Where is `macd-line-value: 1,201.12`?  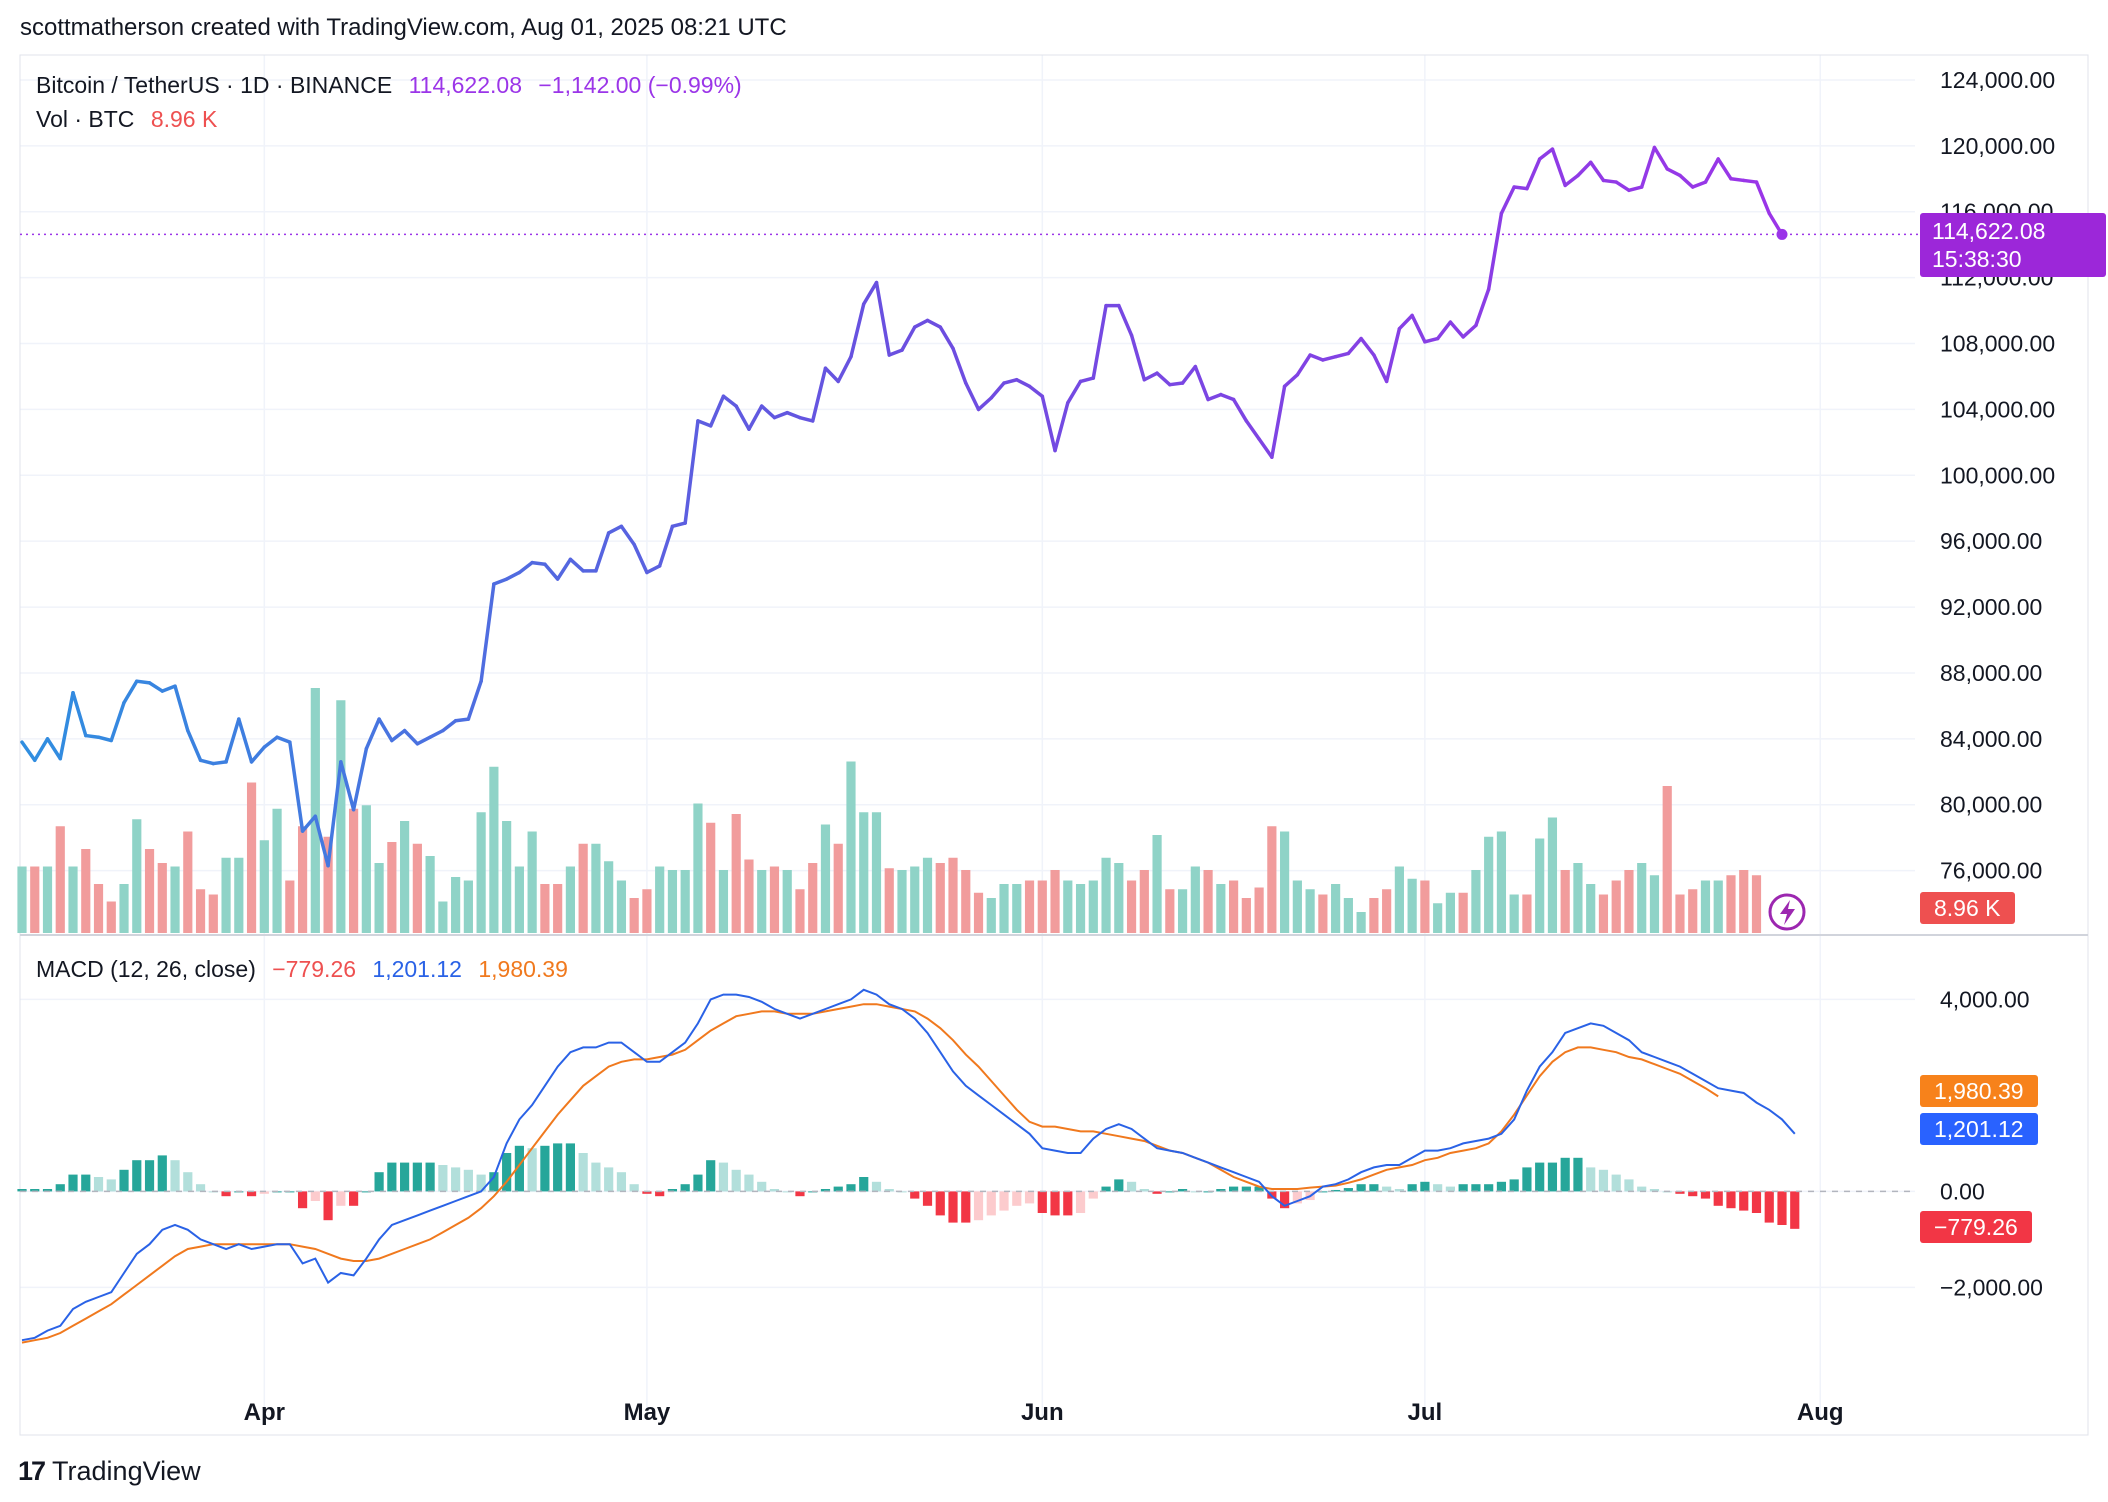
macd-line-value: 1,201.12 is located at coordinates (417, 969).